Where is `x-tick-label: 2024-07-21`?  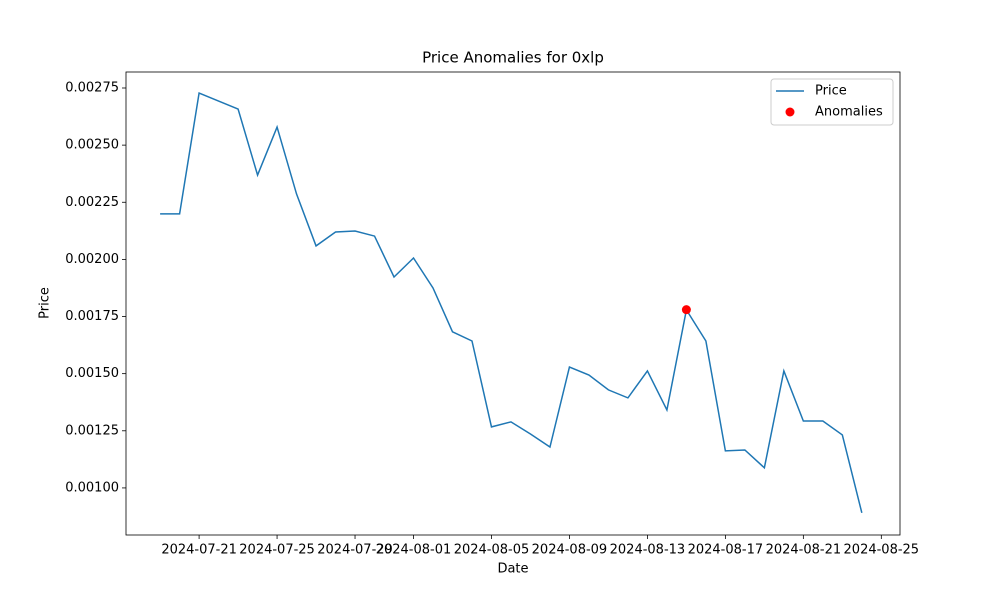 x-tick-label: 2024-07-21 is located at coordinates (199, 550).